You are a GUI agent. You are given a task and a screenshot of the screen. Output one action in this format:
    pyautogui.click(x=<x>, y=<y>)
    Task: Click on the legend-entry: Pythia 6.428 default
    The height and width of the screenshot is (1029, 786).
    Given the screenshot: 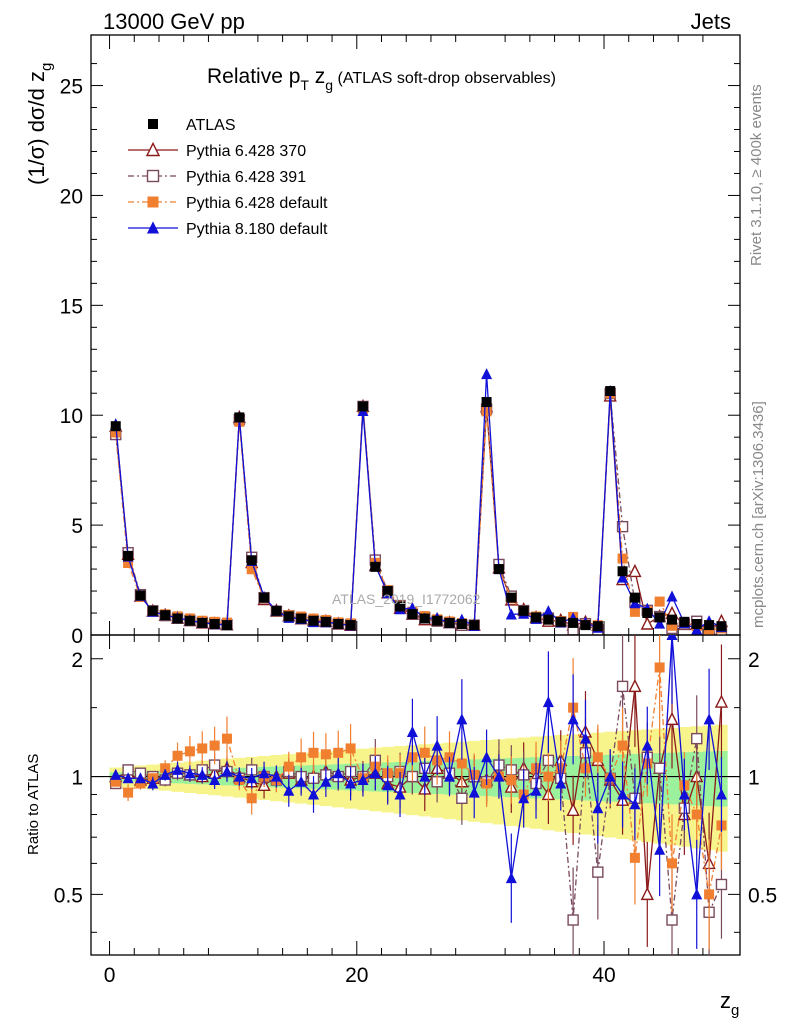 What is the action you would take?
    pyautogui.click(x=228, y=203)
    